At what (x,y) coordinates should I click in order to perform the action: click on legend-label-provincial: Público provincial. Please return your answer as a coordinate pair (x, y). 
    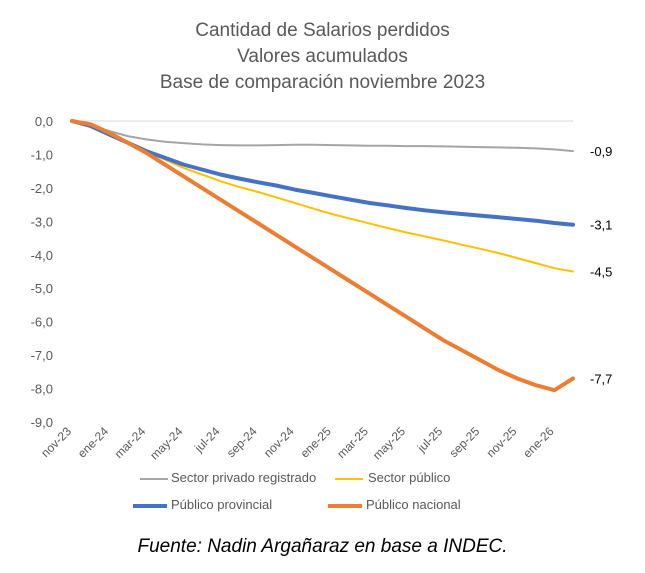
    Looking at the image, I should click on (222, 504).